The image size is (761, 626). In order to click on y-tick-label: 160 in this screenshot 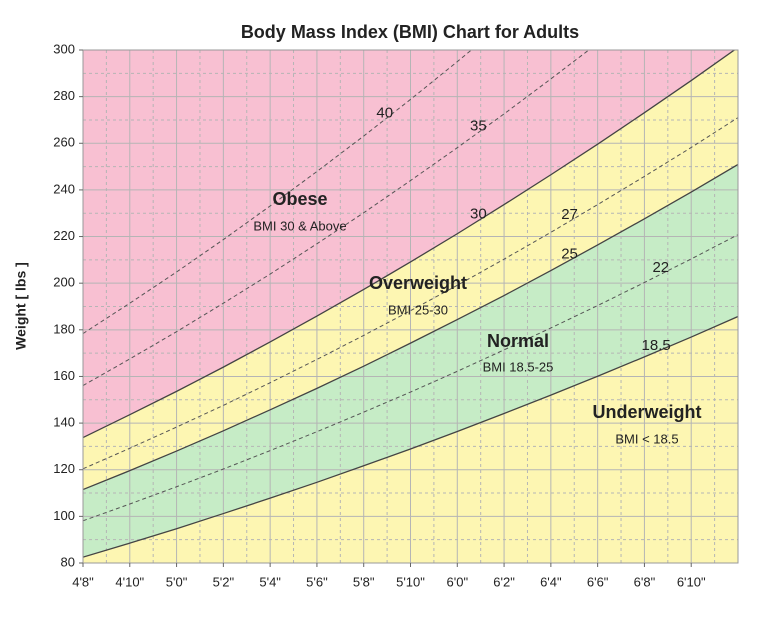, I will do `click(64, 375)`.